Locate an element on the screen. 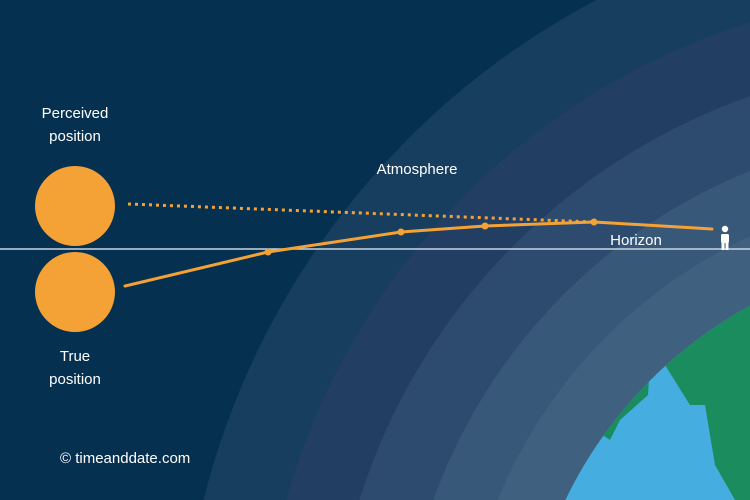 The height and width of the screenshot is (500, 750). copyright-credit: © timeanddate.com is located at coordinates (125, 458).